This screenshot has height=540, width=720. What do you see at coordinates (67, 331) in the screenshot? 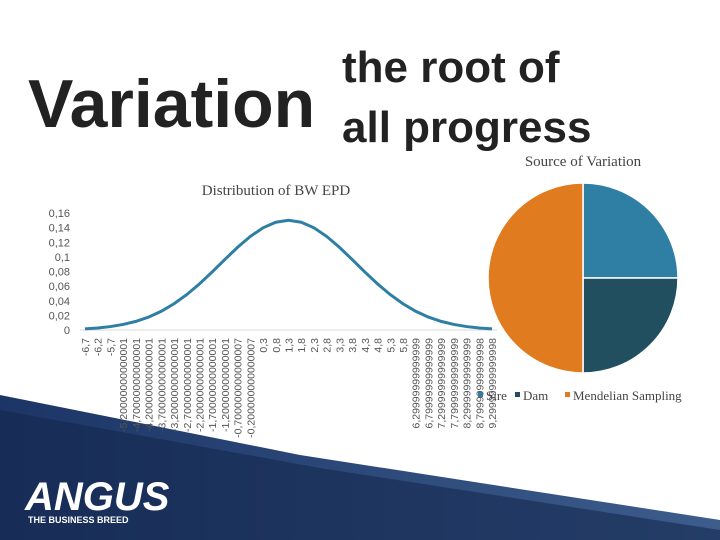
I see `y-tick-label: 0` at bounding box center [67, 331].